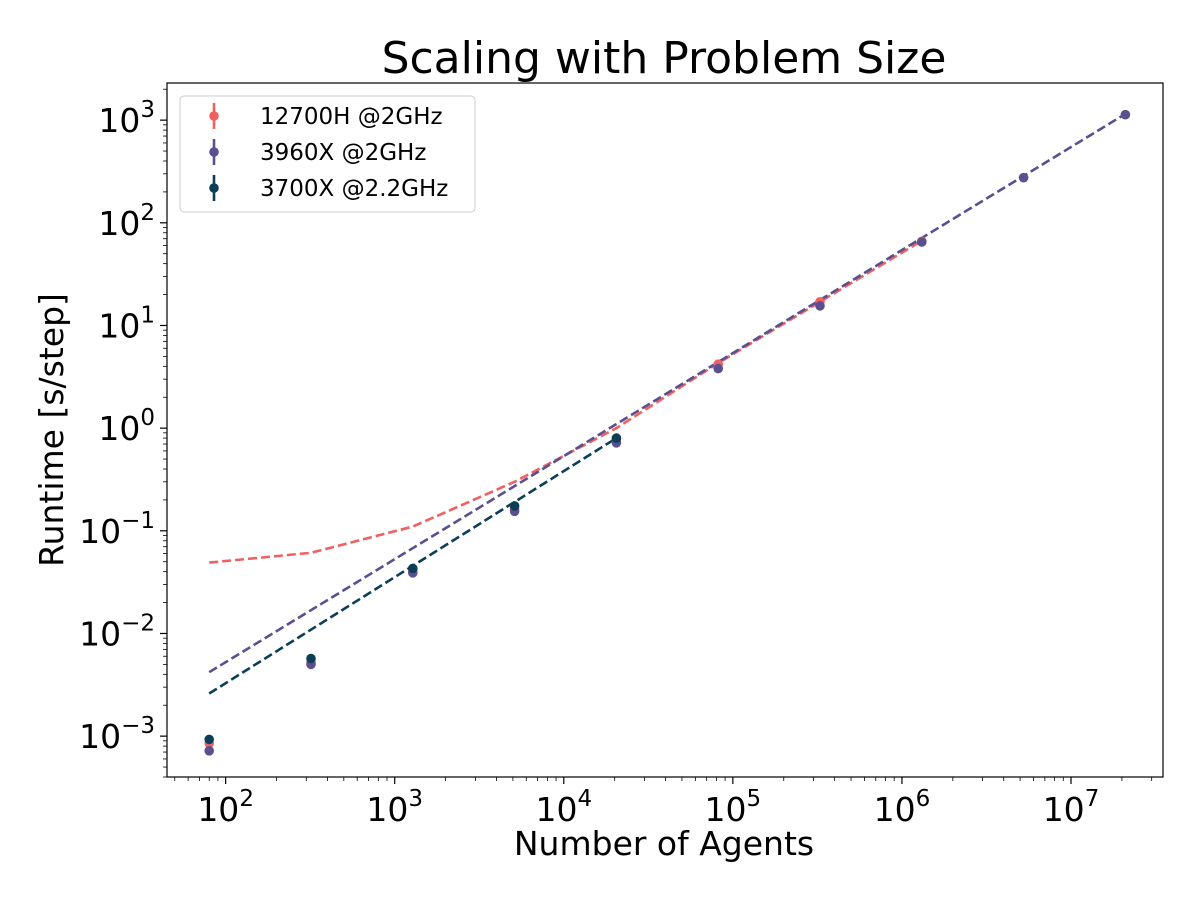 The height and width of the screenshot is (900, 1200). Describe the element at coordinates (663, 803) in the screenshot. I see `x-axis: 102 103 104 105 106 107` at that location.